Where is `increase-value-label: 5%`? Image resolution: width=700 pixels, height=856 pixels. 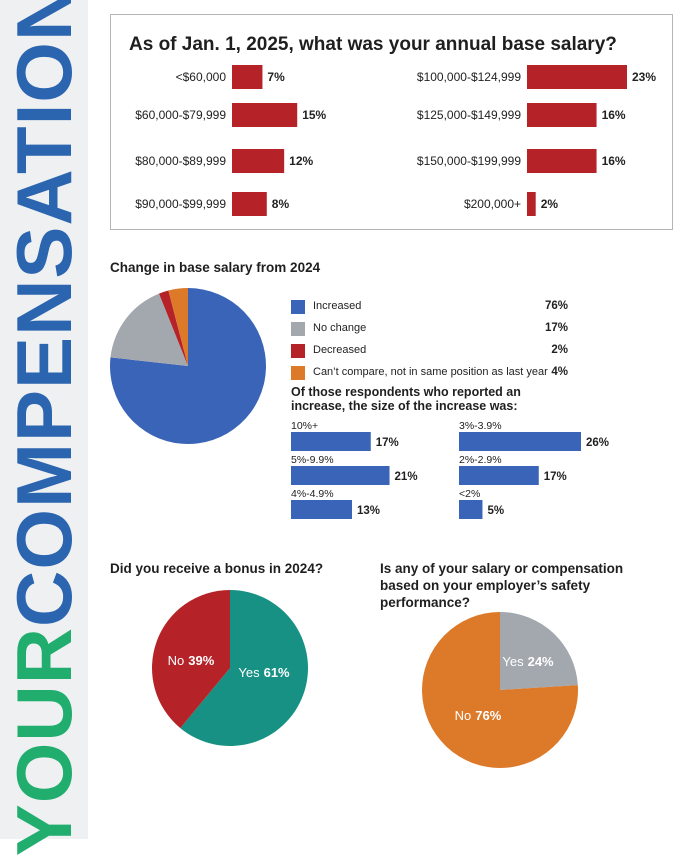 increase-value-label: 5% is located at coordinates (495, 511).